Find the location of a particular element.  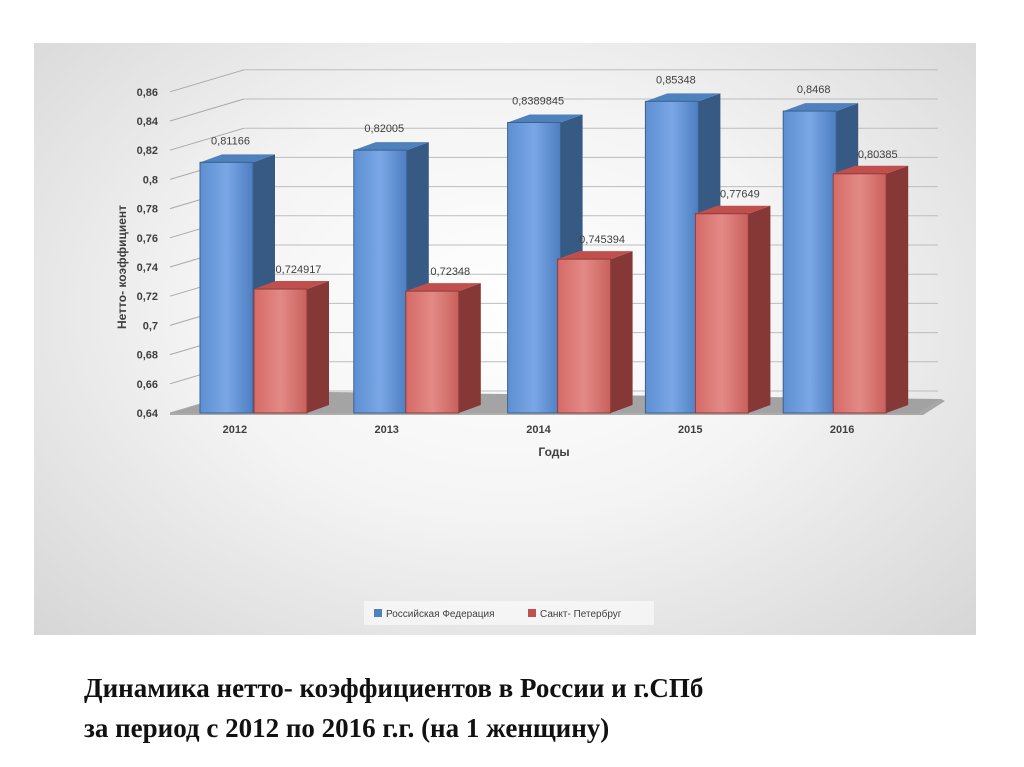

bar-spb-2012 is located at coordinates (291, 347).